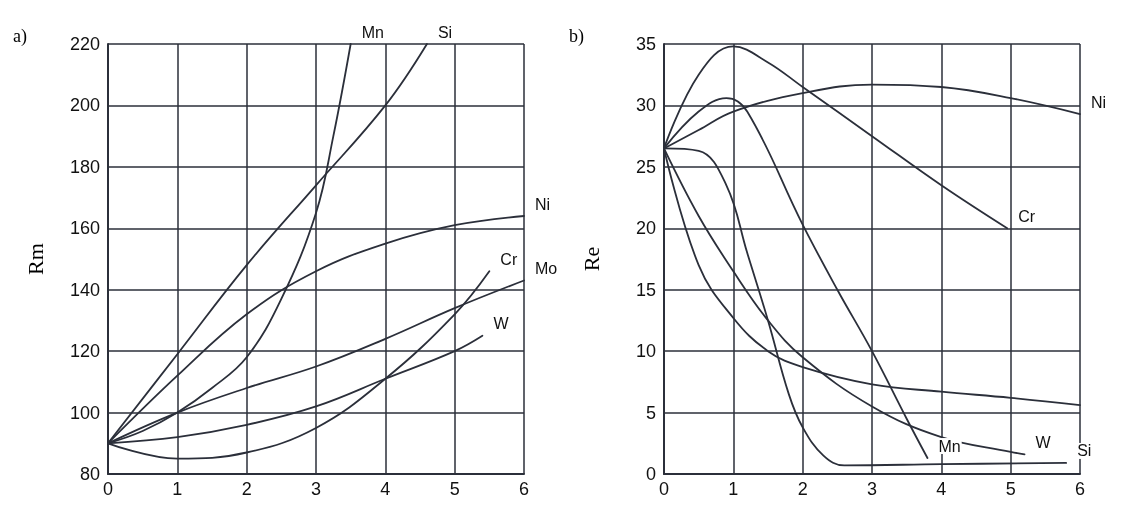 This screenshot has height=516, width=1128. I want to click on y-tick-label: 15, so click(645, 289).